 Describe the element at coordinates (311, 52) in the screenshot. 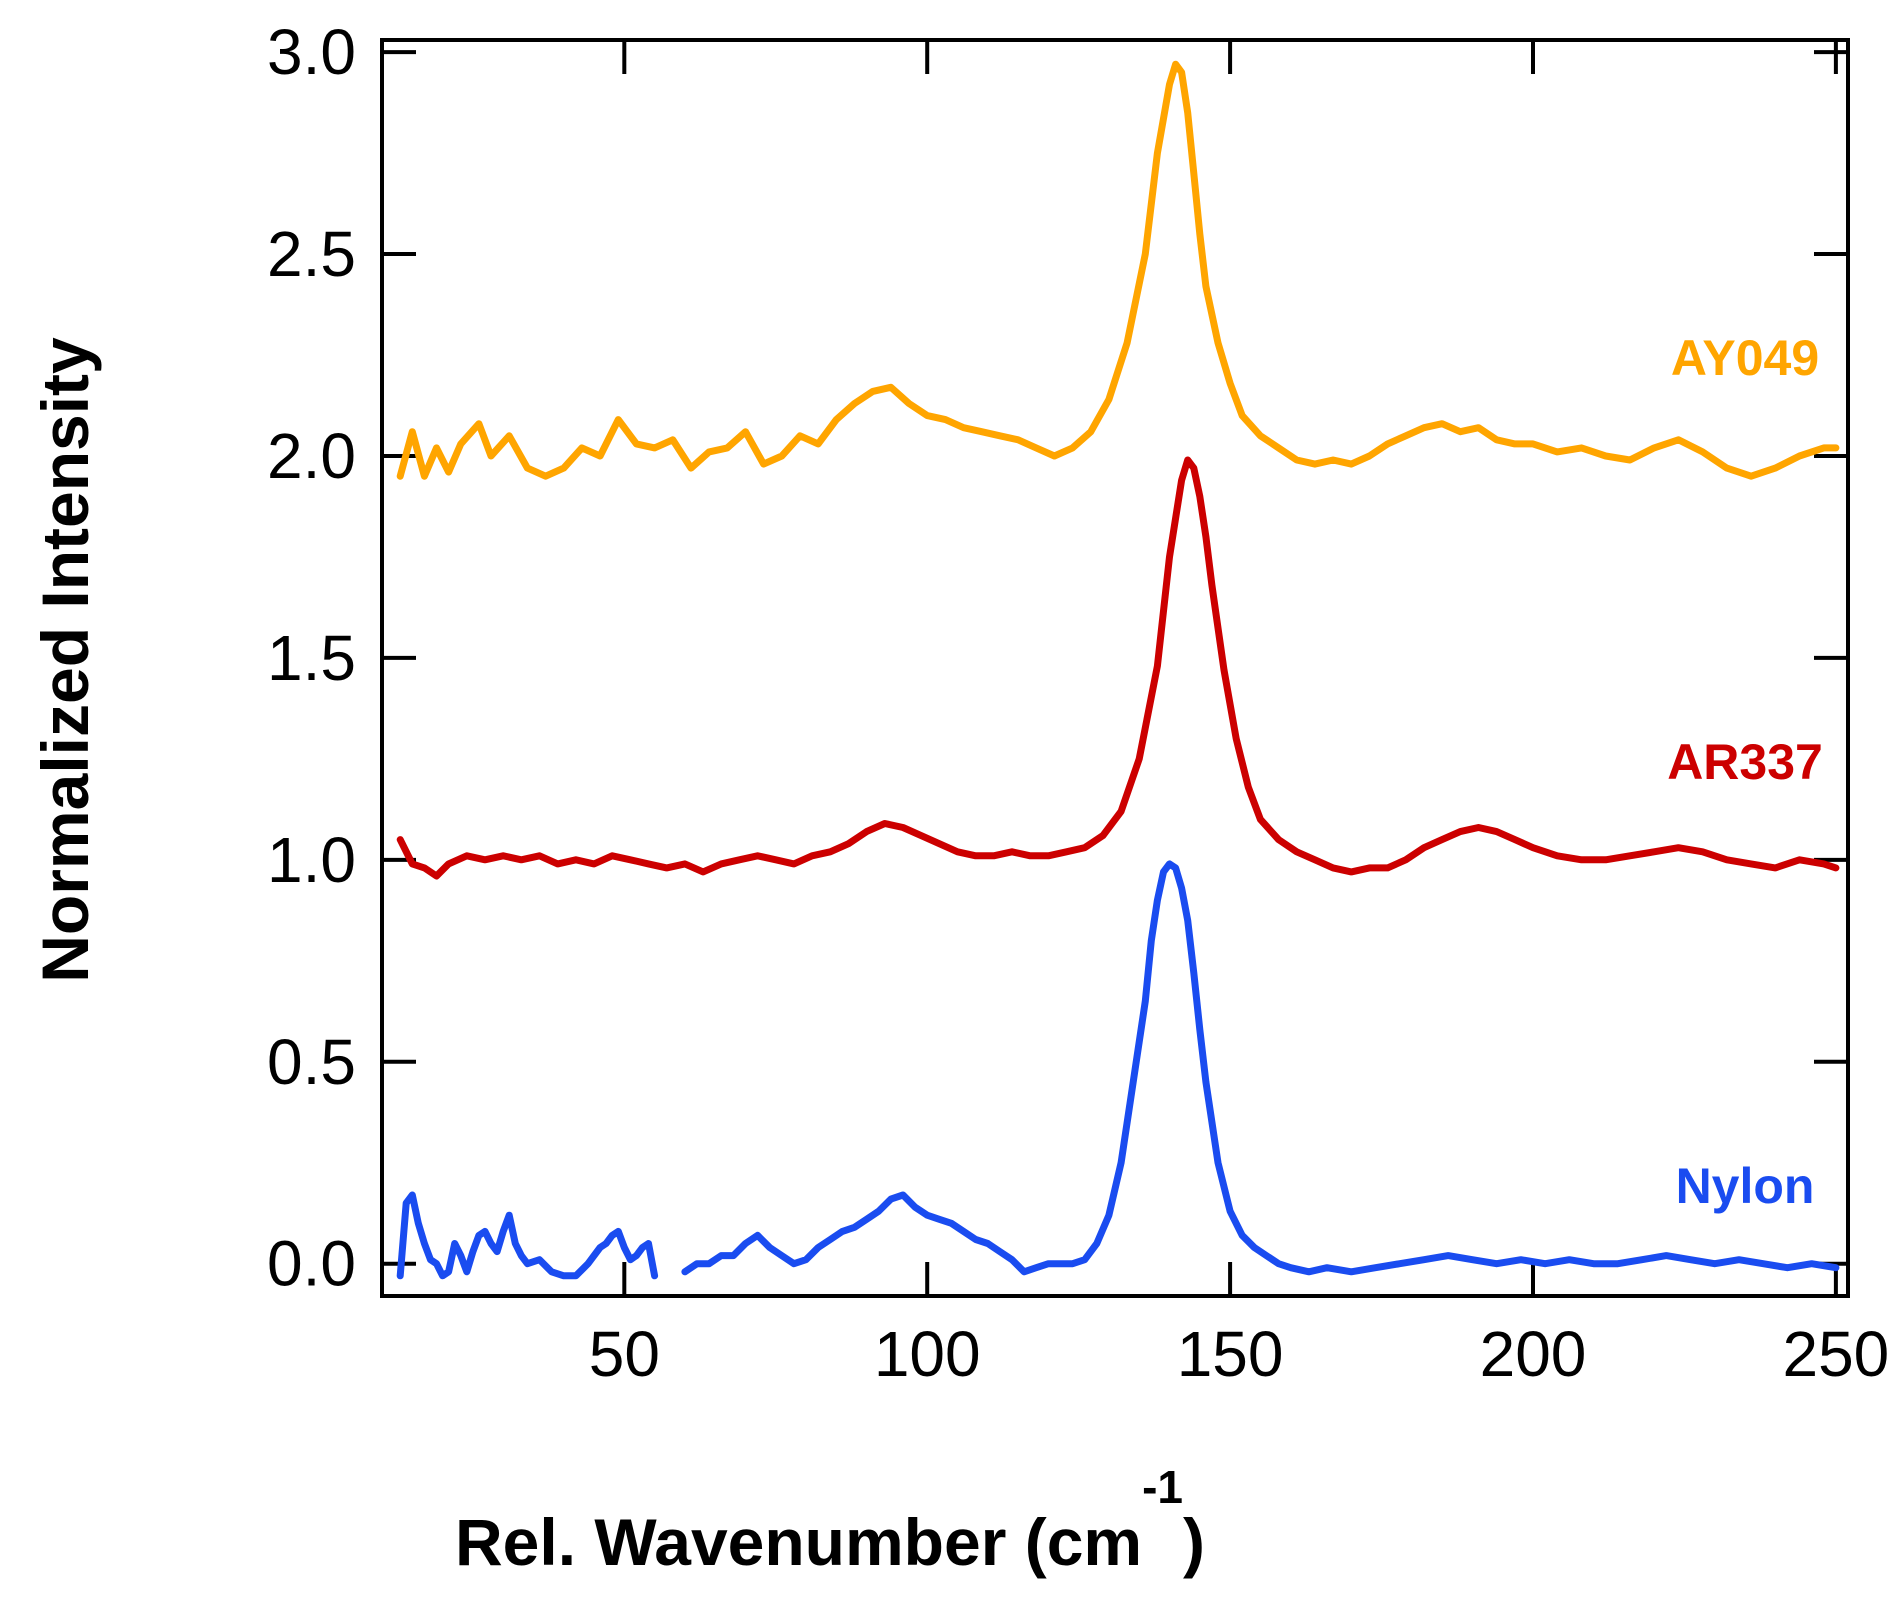

I see `y-tick-label: 3.0` at that location.